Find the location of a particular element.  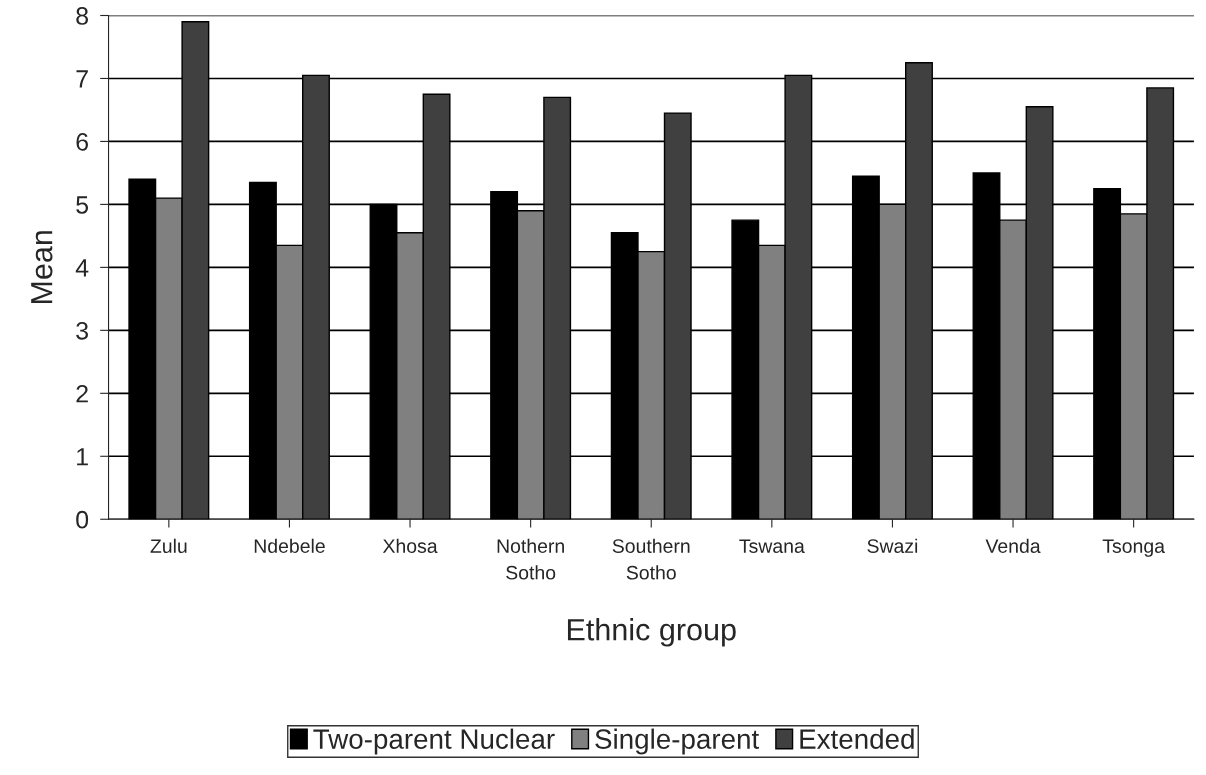

x-tick-label: Swazi is located at coordinates (892, 545).